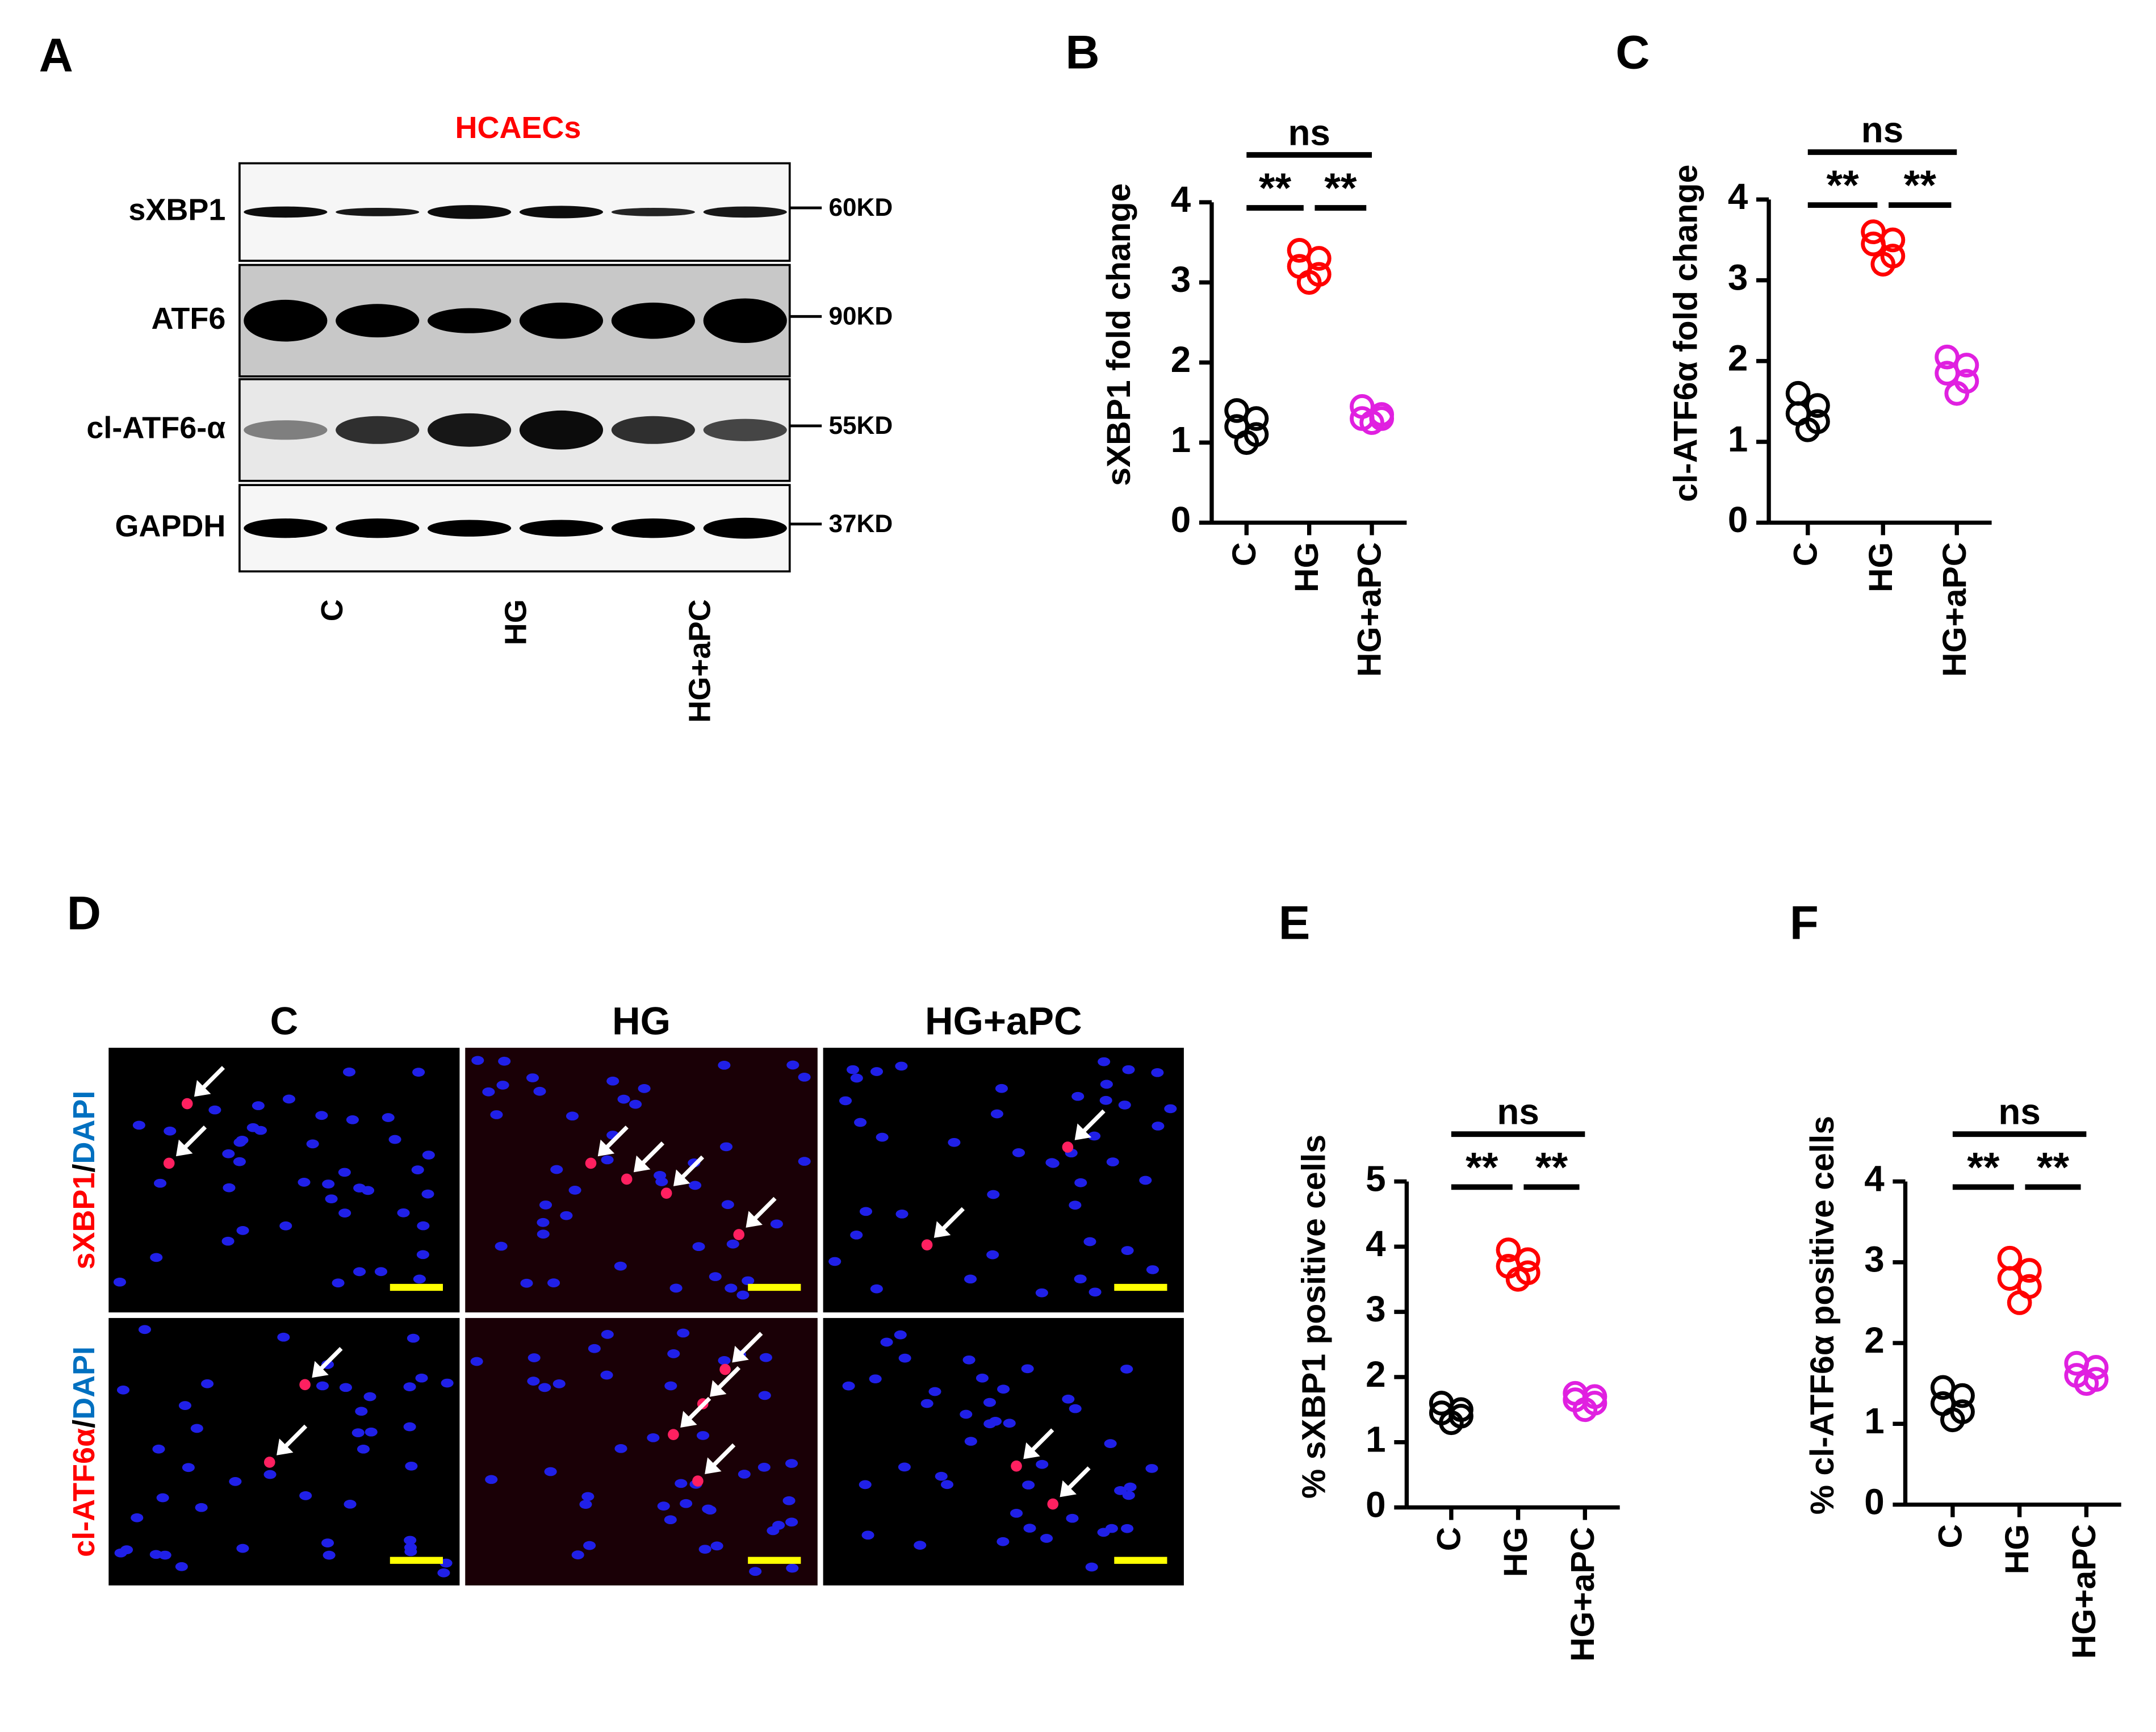 The image size is (2156, 1732). I want to click on blot-size-label: 55KD, so click(860, 426).